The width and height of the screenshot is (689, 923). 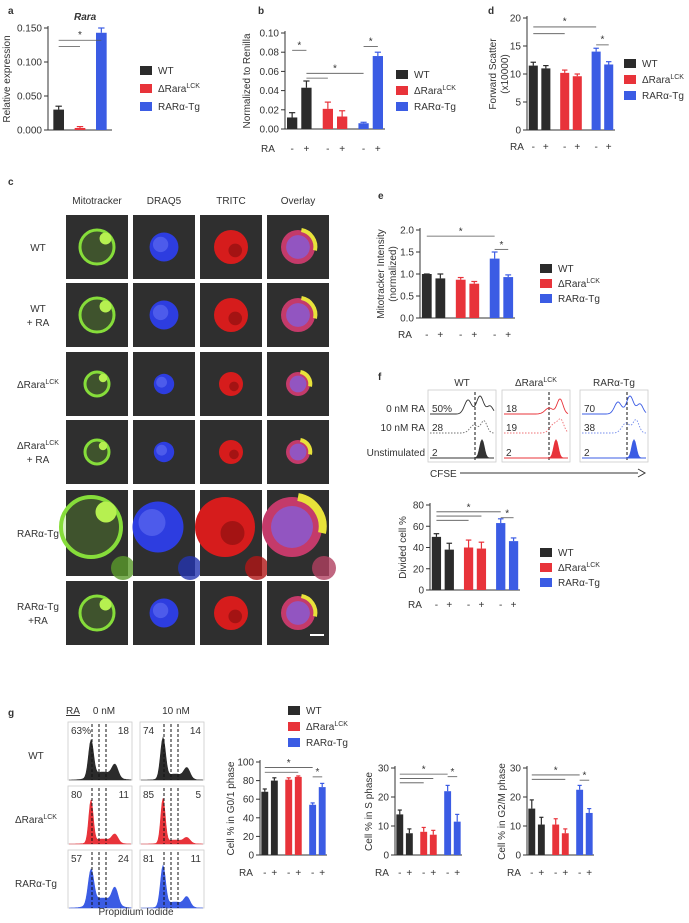 What do you see at coordinates (160, 244) in the screenshot?
I see `cell-nucleus-texture` at bounding box center [160, 244].